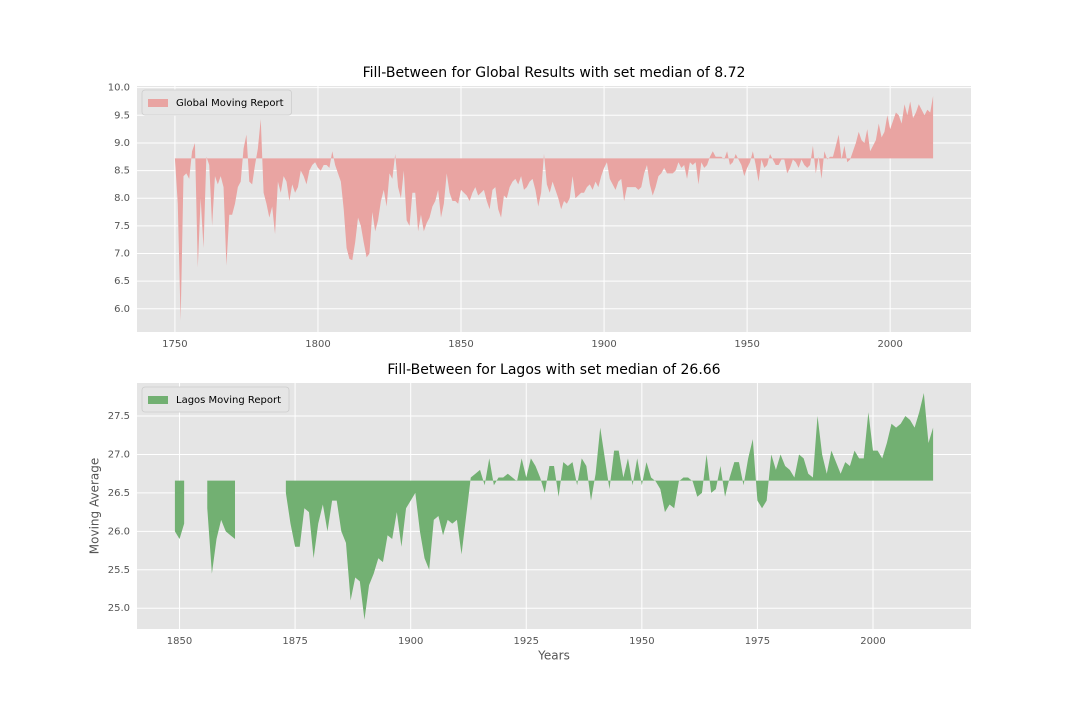  Describe the element at coordinates (119, 570) in the screenshot. I see `y-tick-label: 25.5` at that location.